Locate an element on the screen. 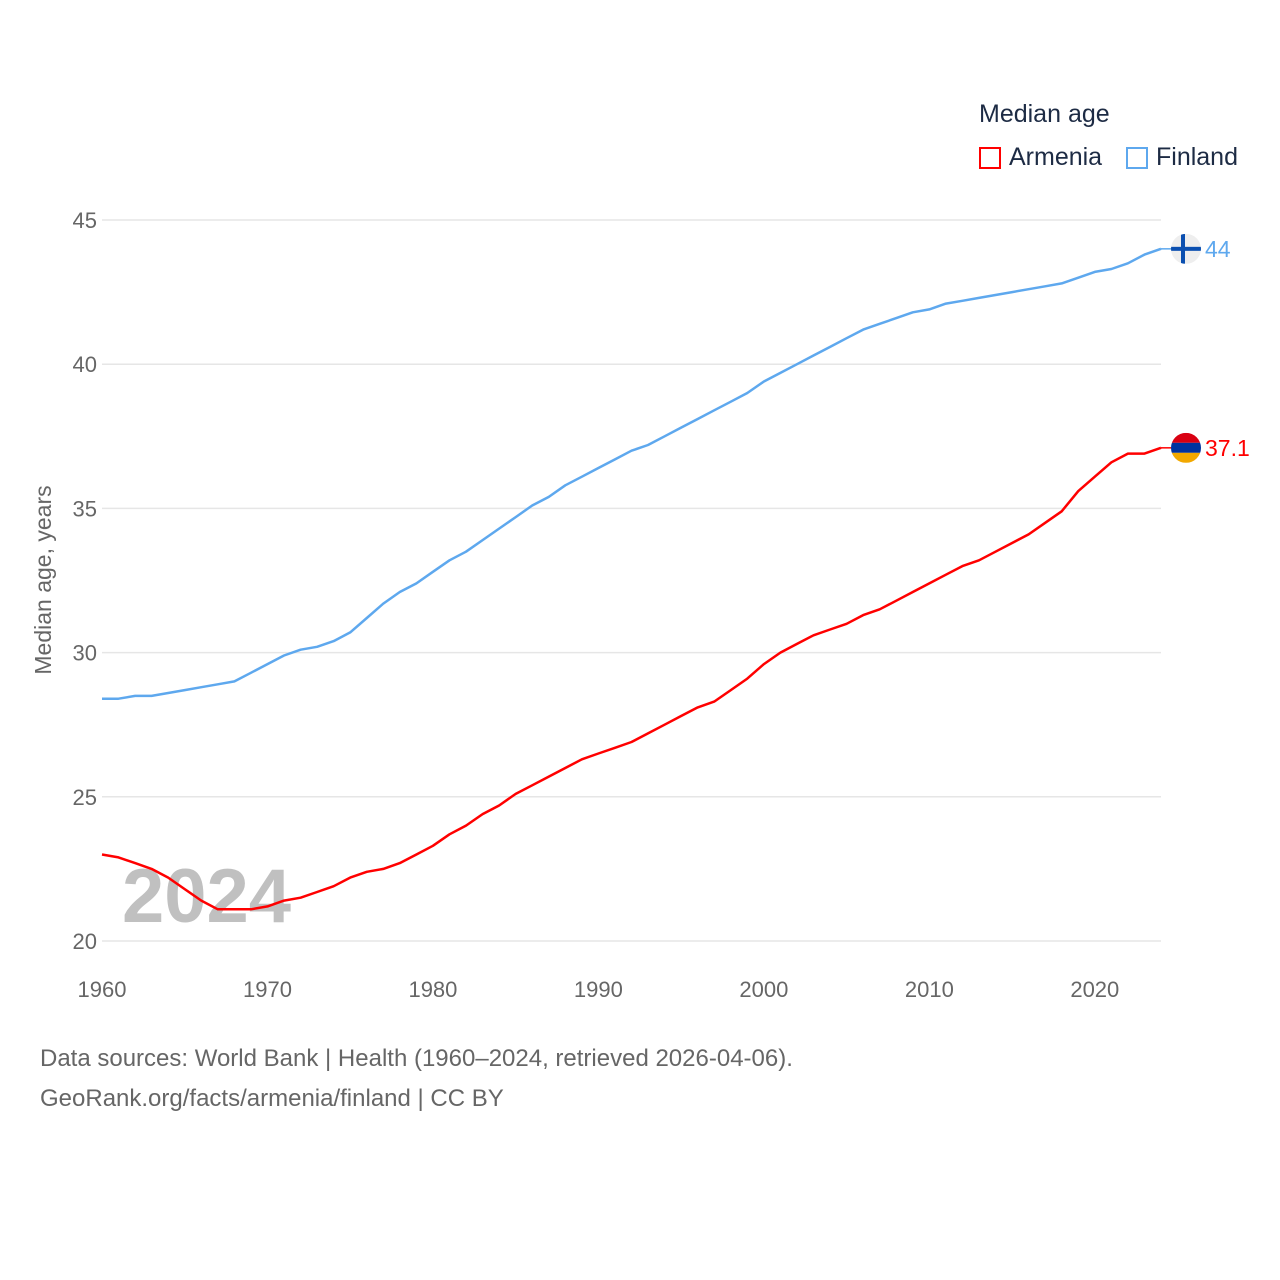 The image size is (1280, 1280). legend-item-armenia: Armenia is located at coordinates (1040, 157).